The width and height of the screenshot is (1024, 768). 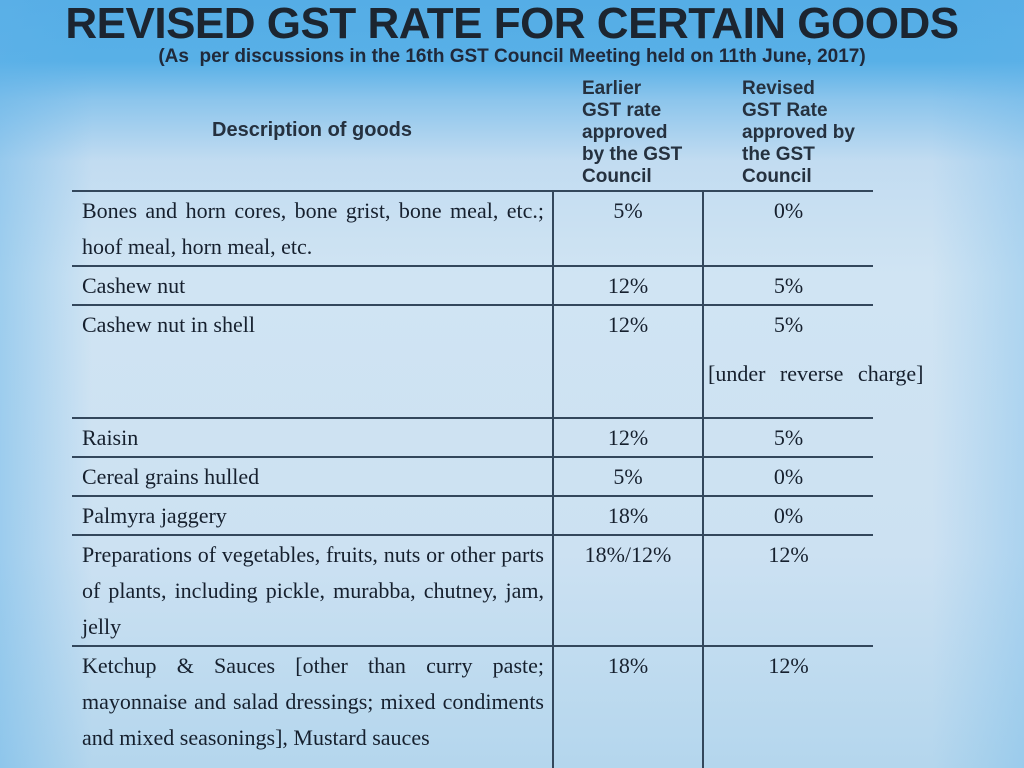 I want to click on cell-revised-rate: 5% [under reverse charge], so click(x=813, y=361).